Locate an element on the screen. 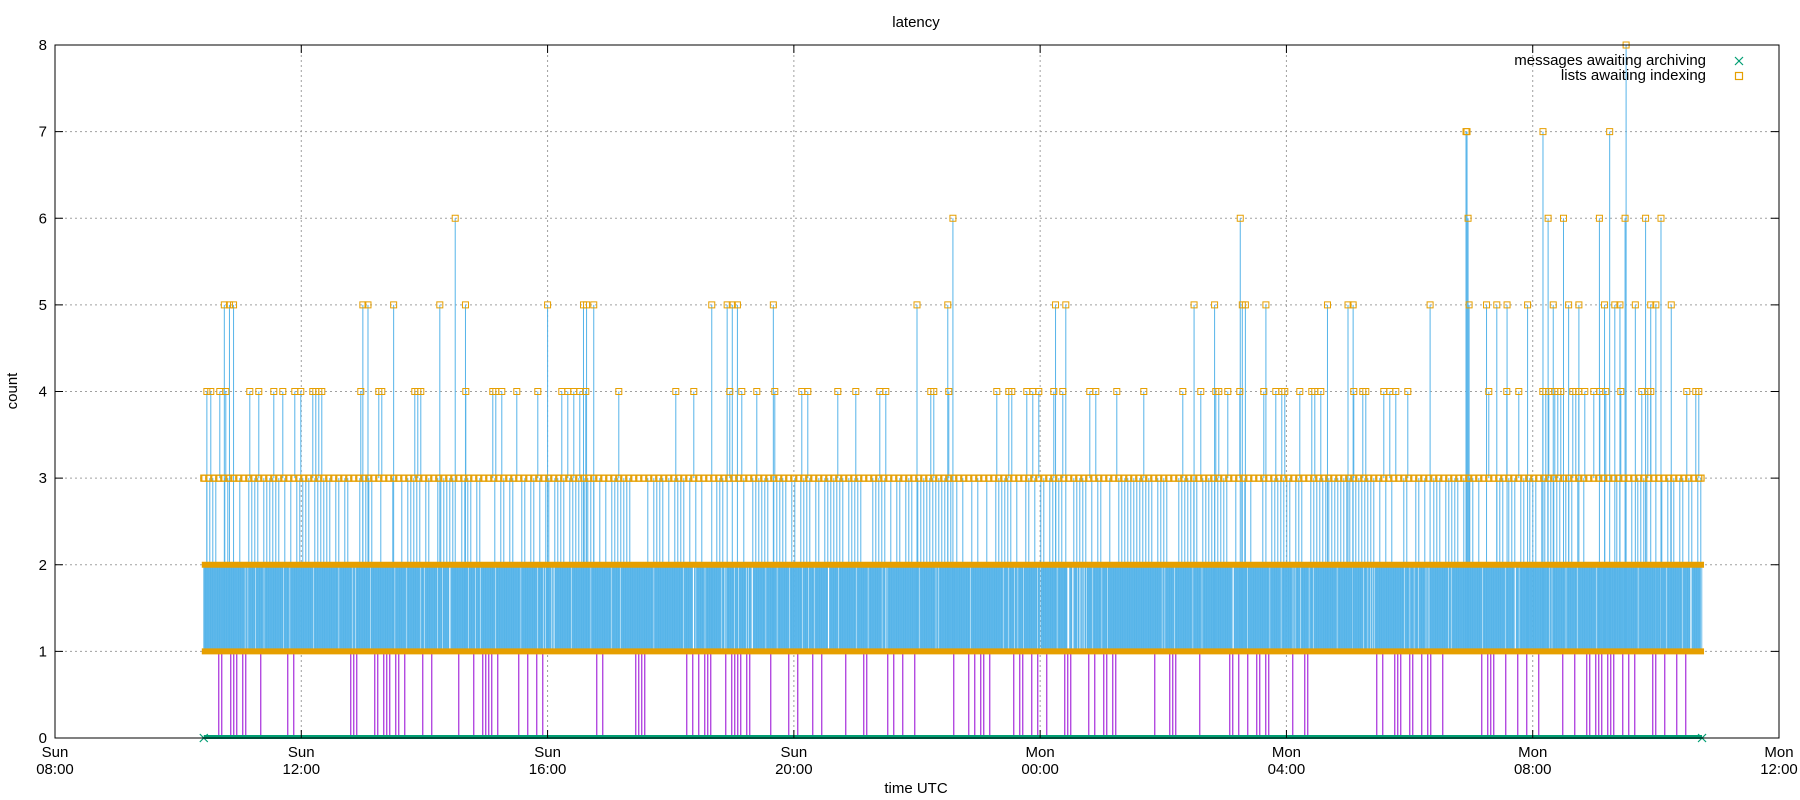 The width and height of the screenshot is (1800, 800). x-tick-time-label: 12:00 is located at coordinates (1779, 769).